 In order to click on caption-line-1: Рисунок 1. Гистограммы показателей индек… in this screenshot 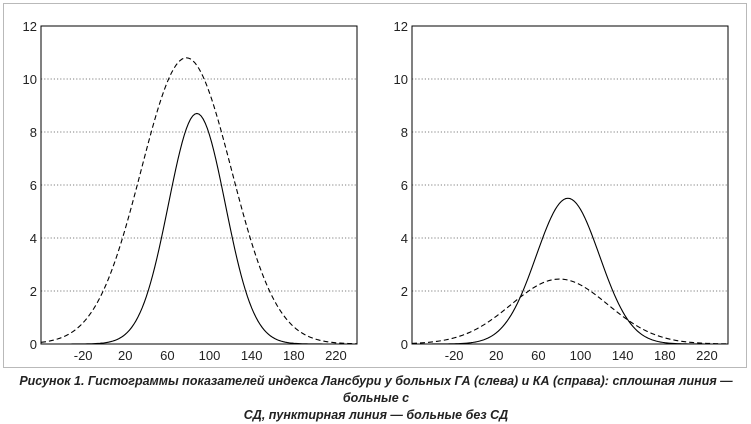, I will do `click(376, 389)`.